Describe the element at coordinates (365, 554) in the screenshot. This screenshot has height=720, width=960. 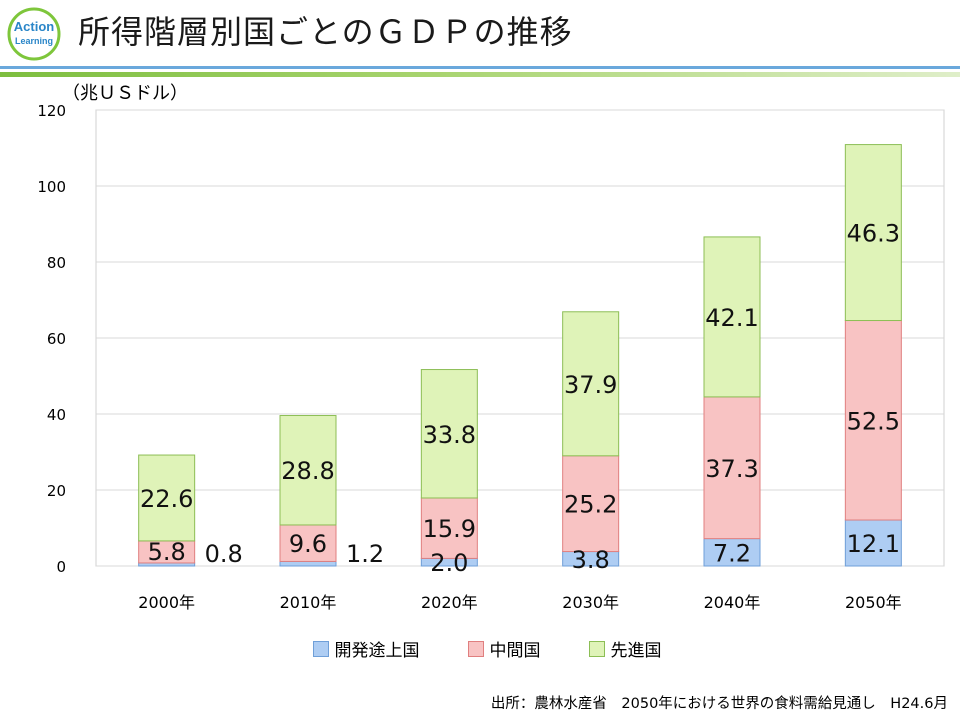
I see `data-label: 1.2` at that location.